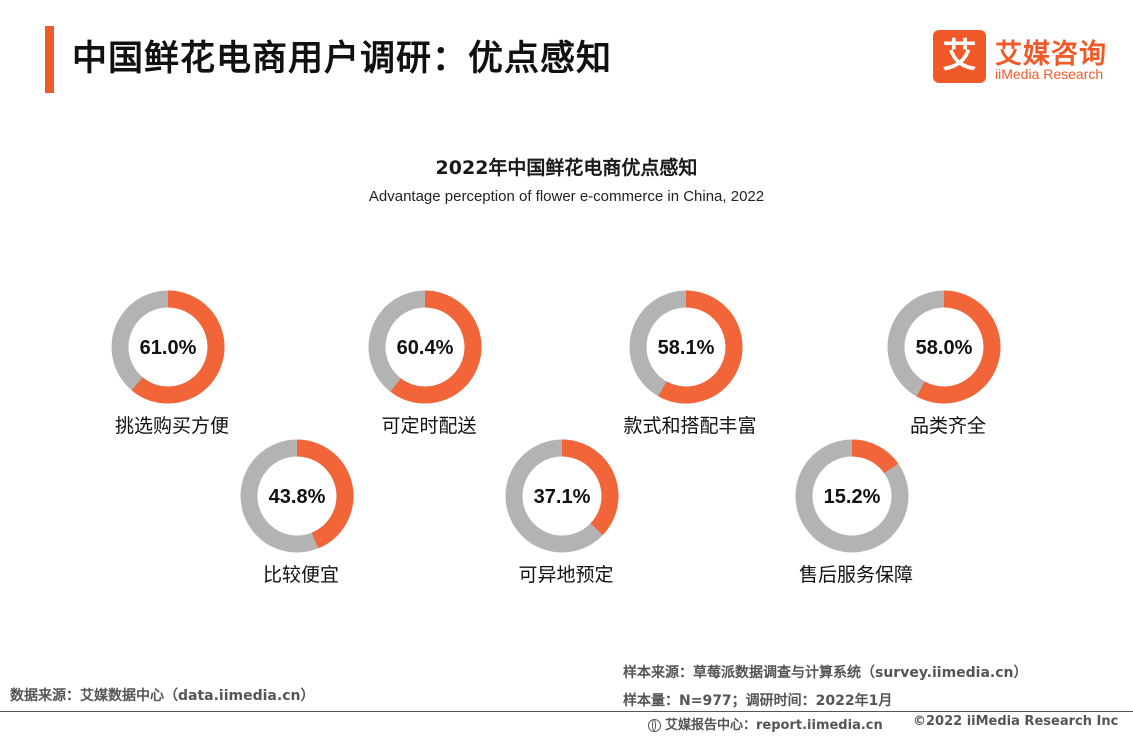 The width and height of the screenshot is (1133, 737). Describe the element at coordinates (1049, 74) in the screenshot. I see `logo-english-name: iiMedia Research` at that location.